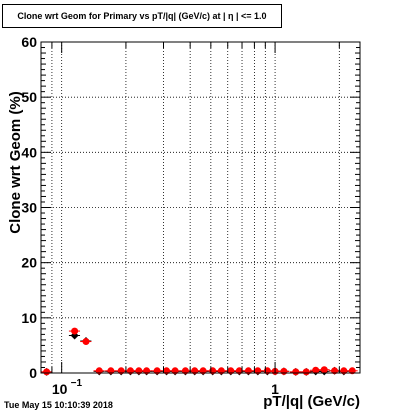  What do you see at coordinates (15, 162) in the screenshot?
I see `y-axis-title: Clone wrt Geom (%)` at bounding box center [15, 162].